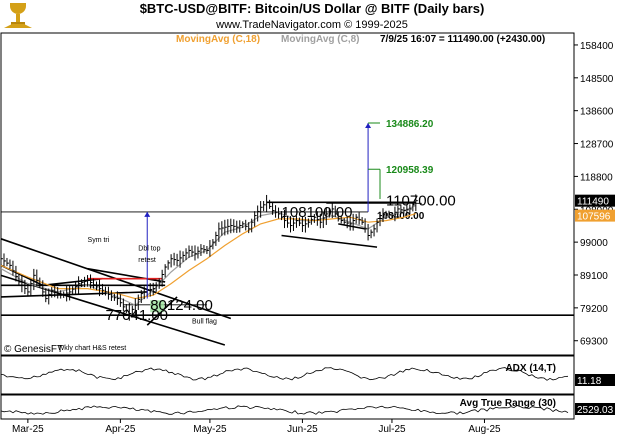 Image resolution: width=624 pixels, height=437 pixels. I want to click on annotation-label: Dbl top, so click(149, 248).